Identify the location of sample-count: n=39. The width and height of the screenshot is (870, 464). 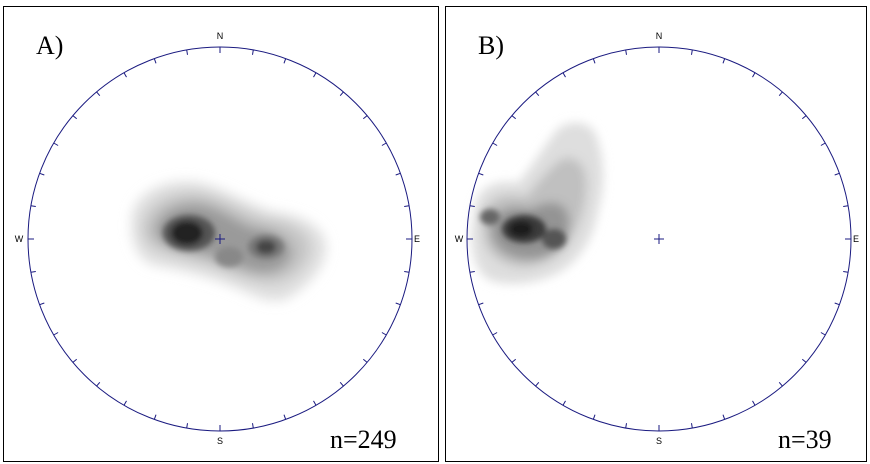
(805, 439).